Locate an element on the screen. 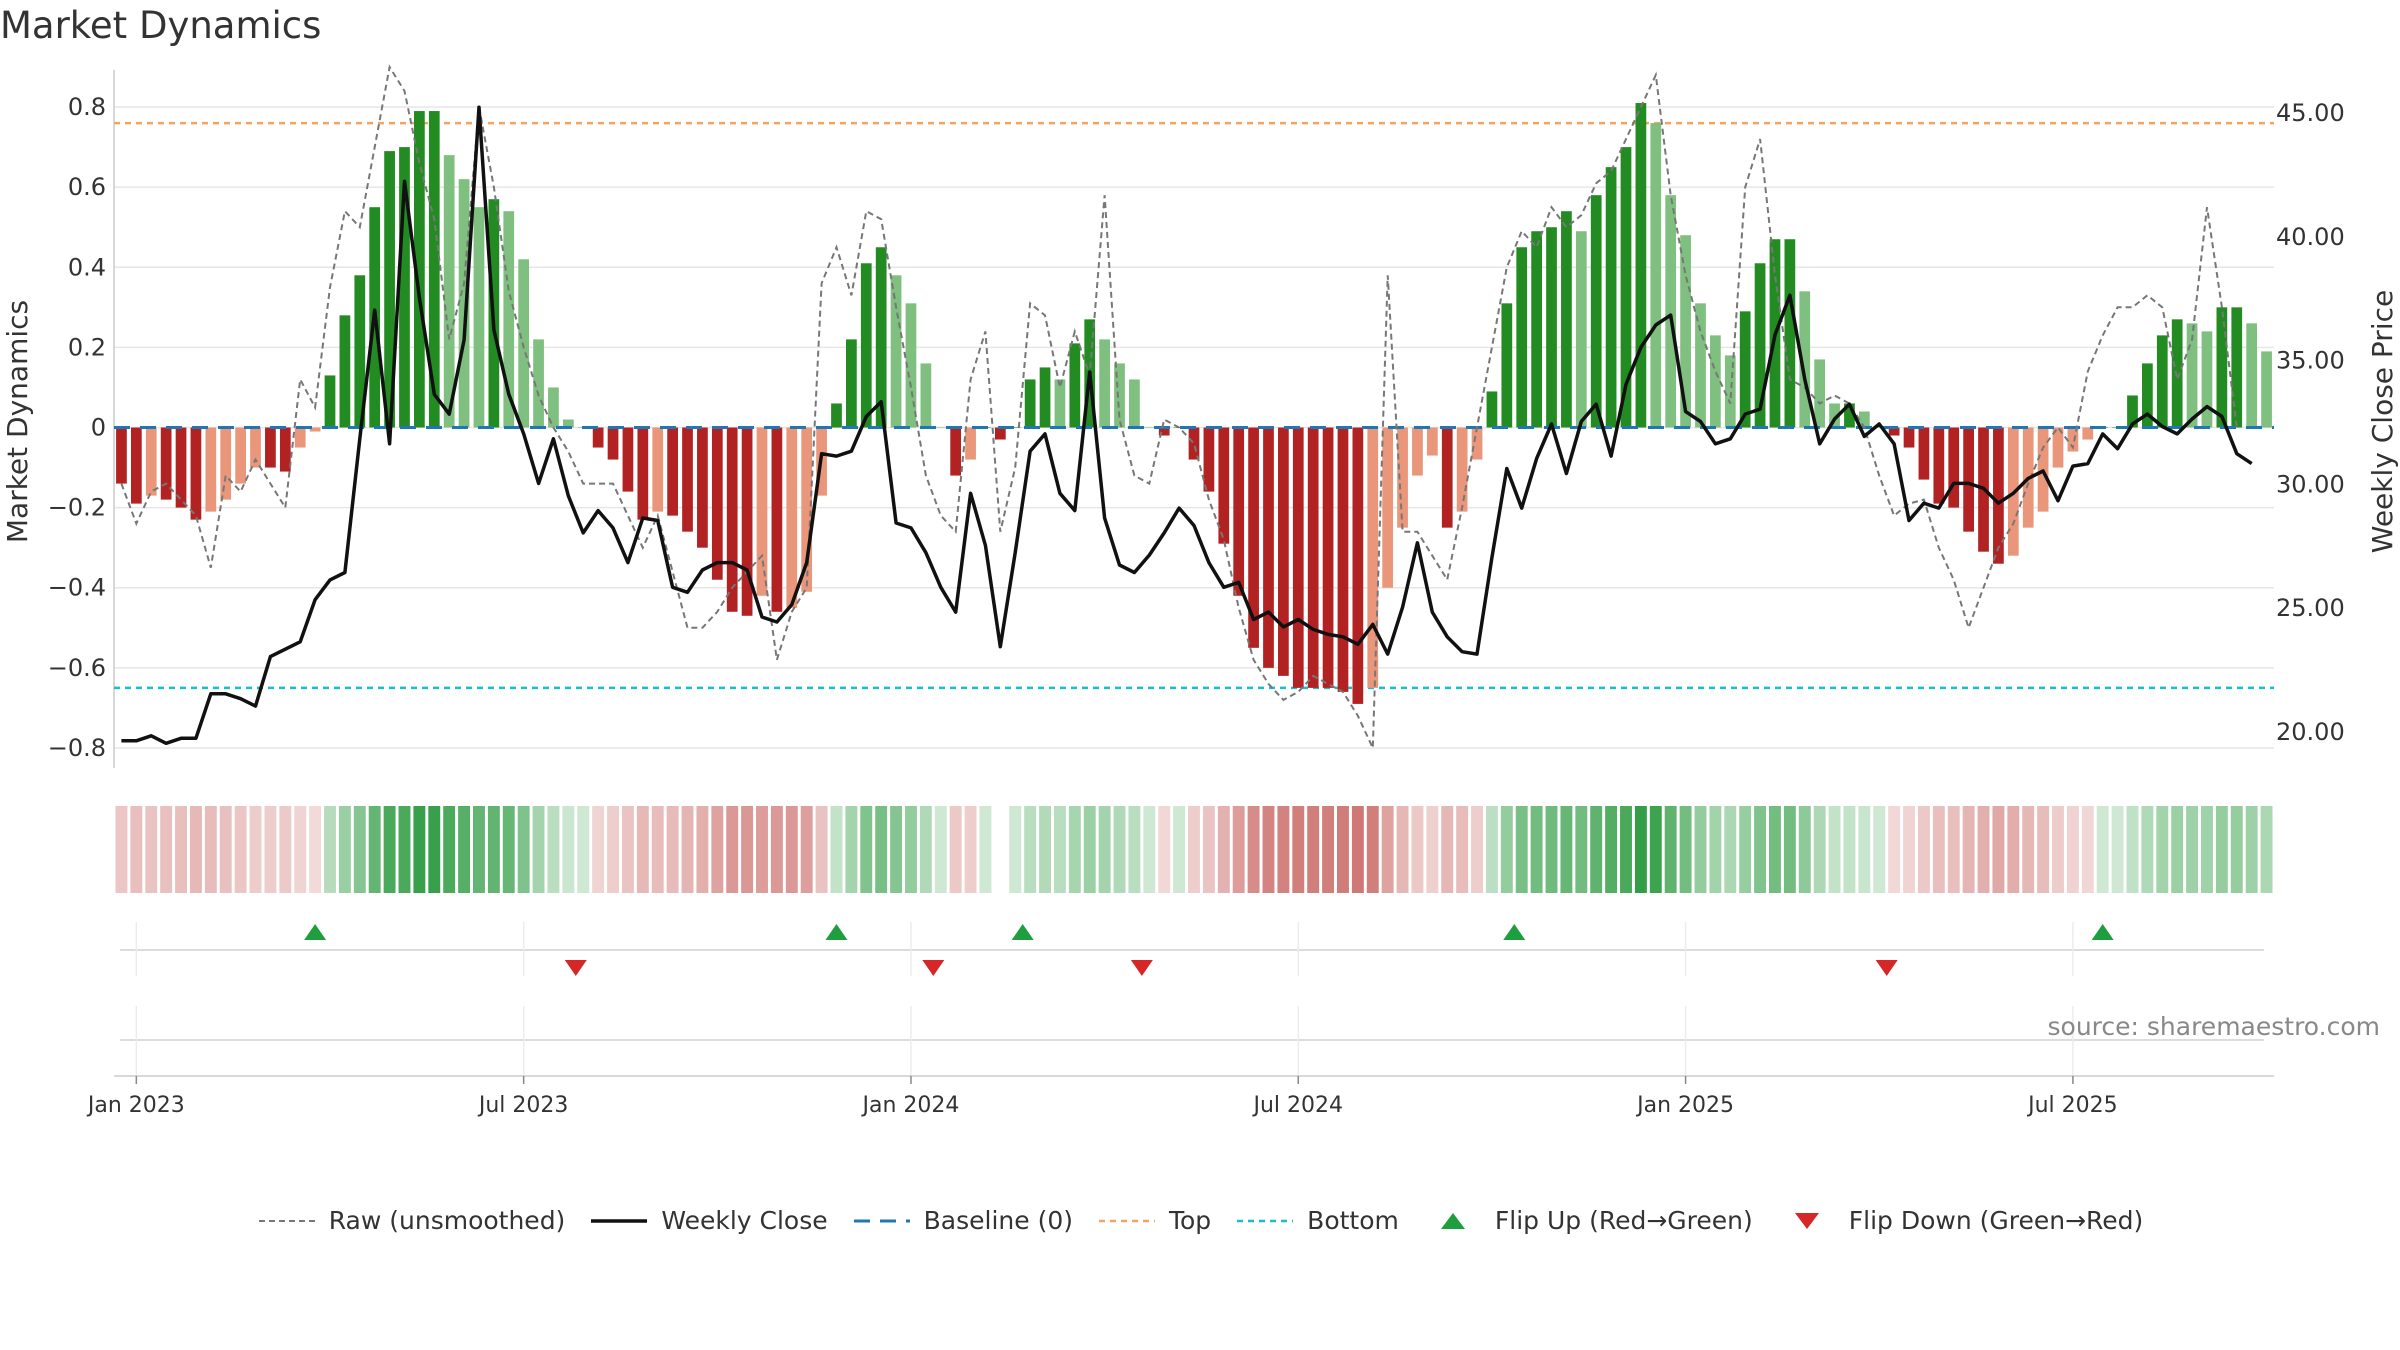  legend-item-flip_up: Flip Up (Red→Green) is located at coordinates (1588, 1220).